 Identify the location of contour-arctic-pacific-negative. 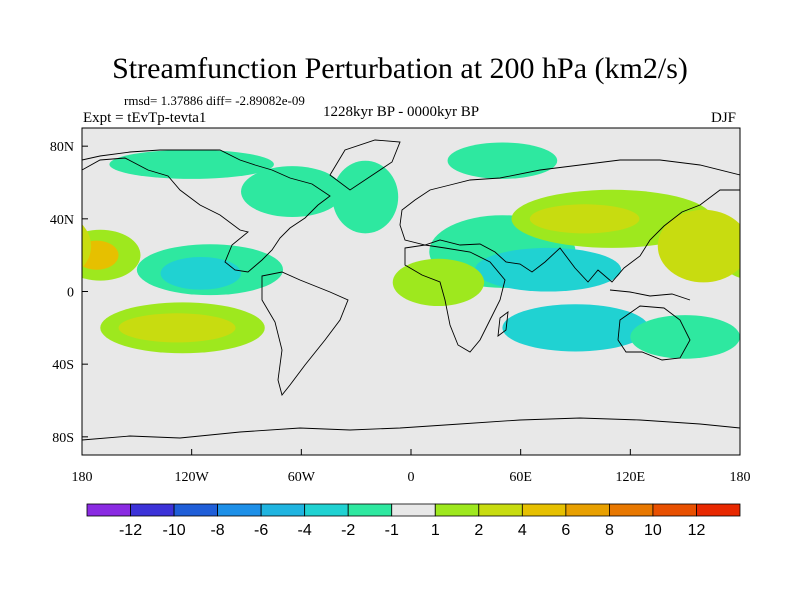
(191, 164).